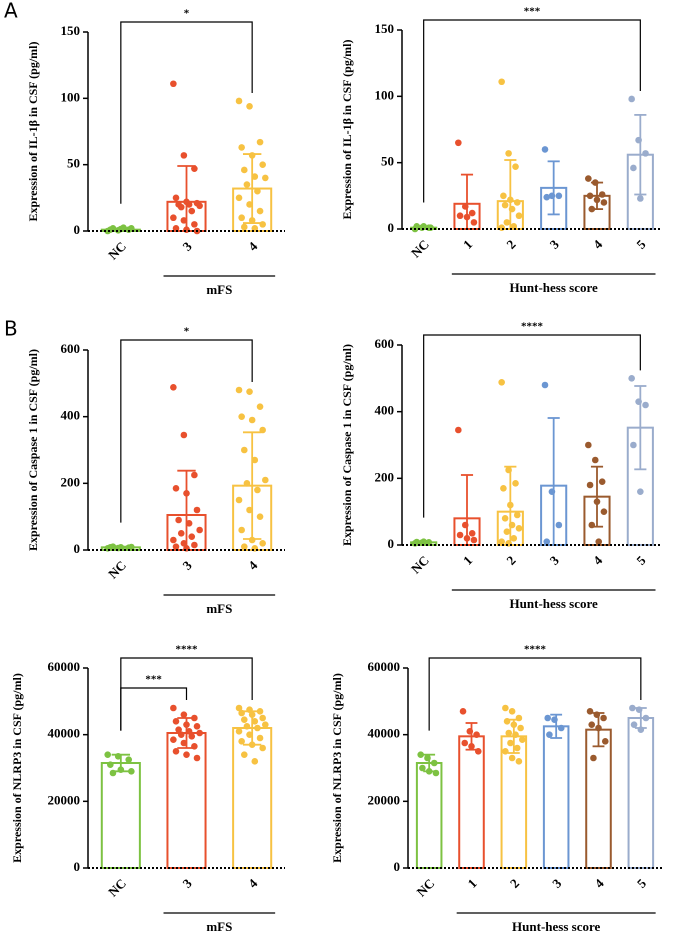 The height and width of the screenshot is (932, 685). Describe the element at coordinates (554, 287) in the screenshot. I see `group-label: Hunt-hess score` at that location.